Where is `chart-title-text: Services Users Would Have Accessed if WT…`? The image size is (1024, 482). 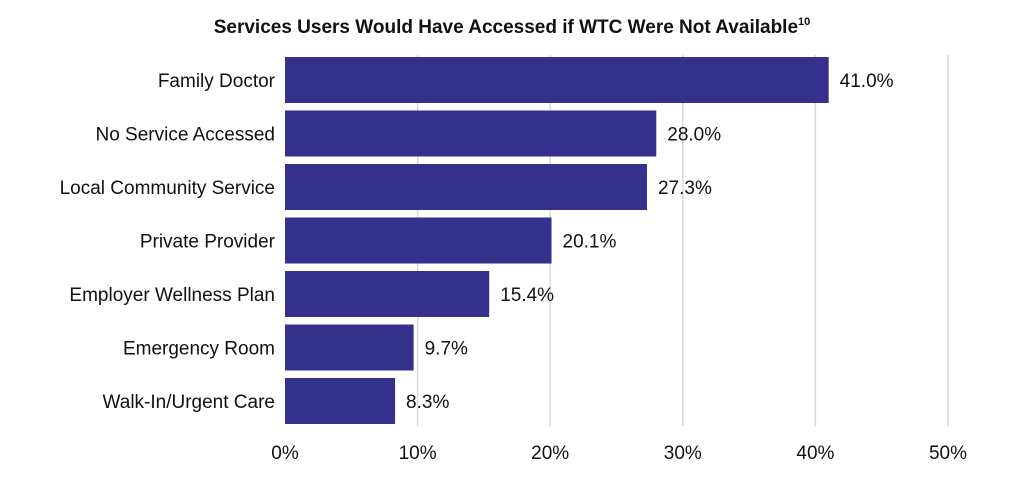 chart-title-text: Services Users Would Have Accessed if WT… is located at coordinates (506, 27).